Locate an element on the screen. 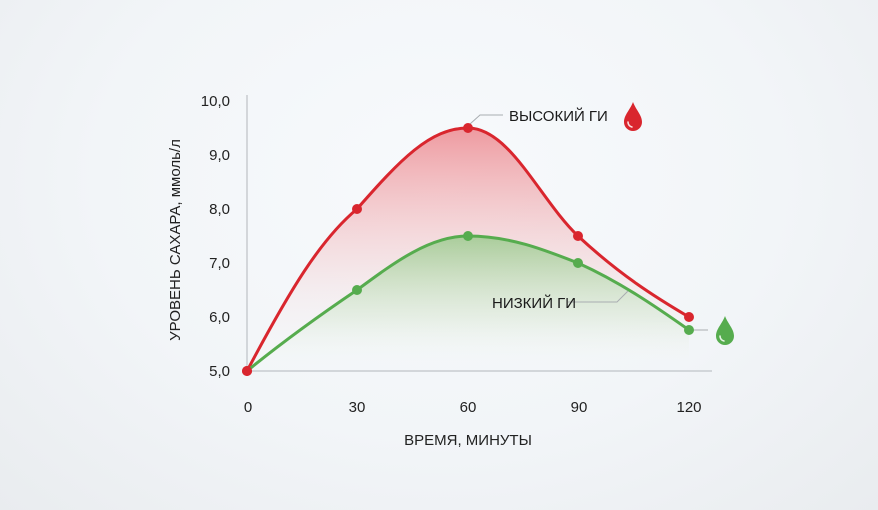  y-tick: 10,0 is located at coordinates (215, 101).